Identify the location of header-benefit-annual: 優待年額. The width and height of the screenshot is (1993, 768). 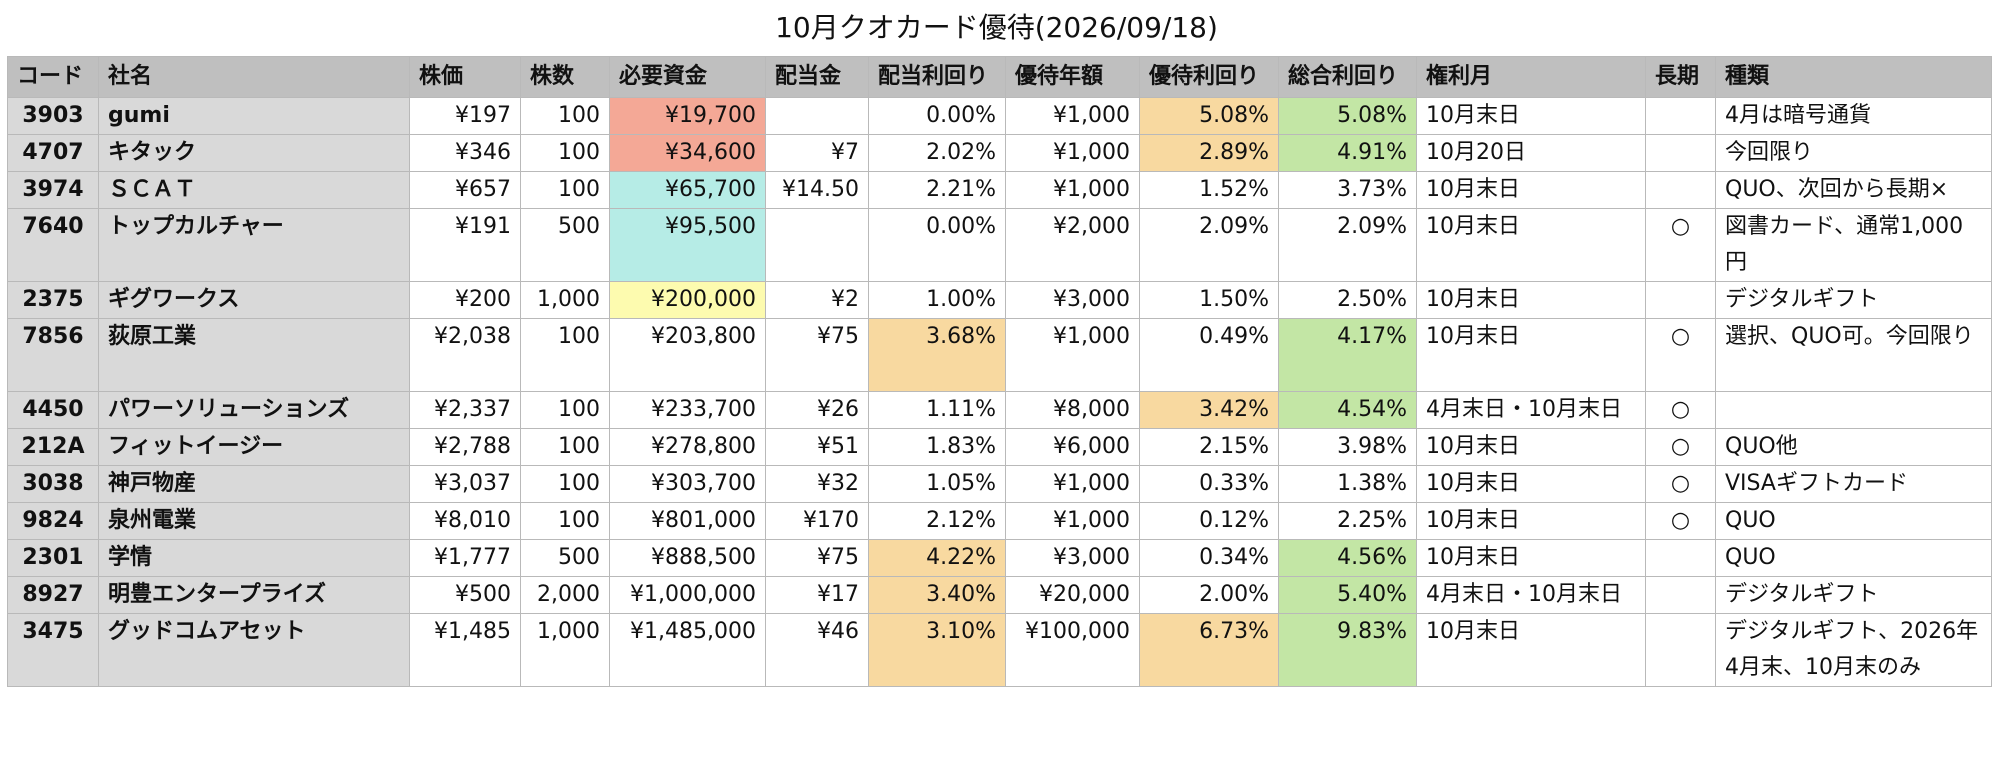
(1072, 77).